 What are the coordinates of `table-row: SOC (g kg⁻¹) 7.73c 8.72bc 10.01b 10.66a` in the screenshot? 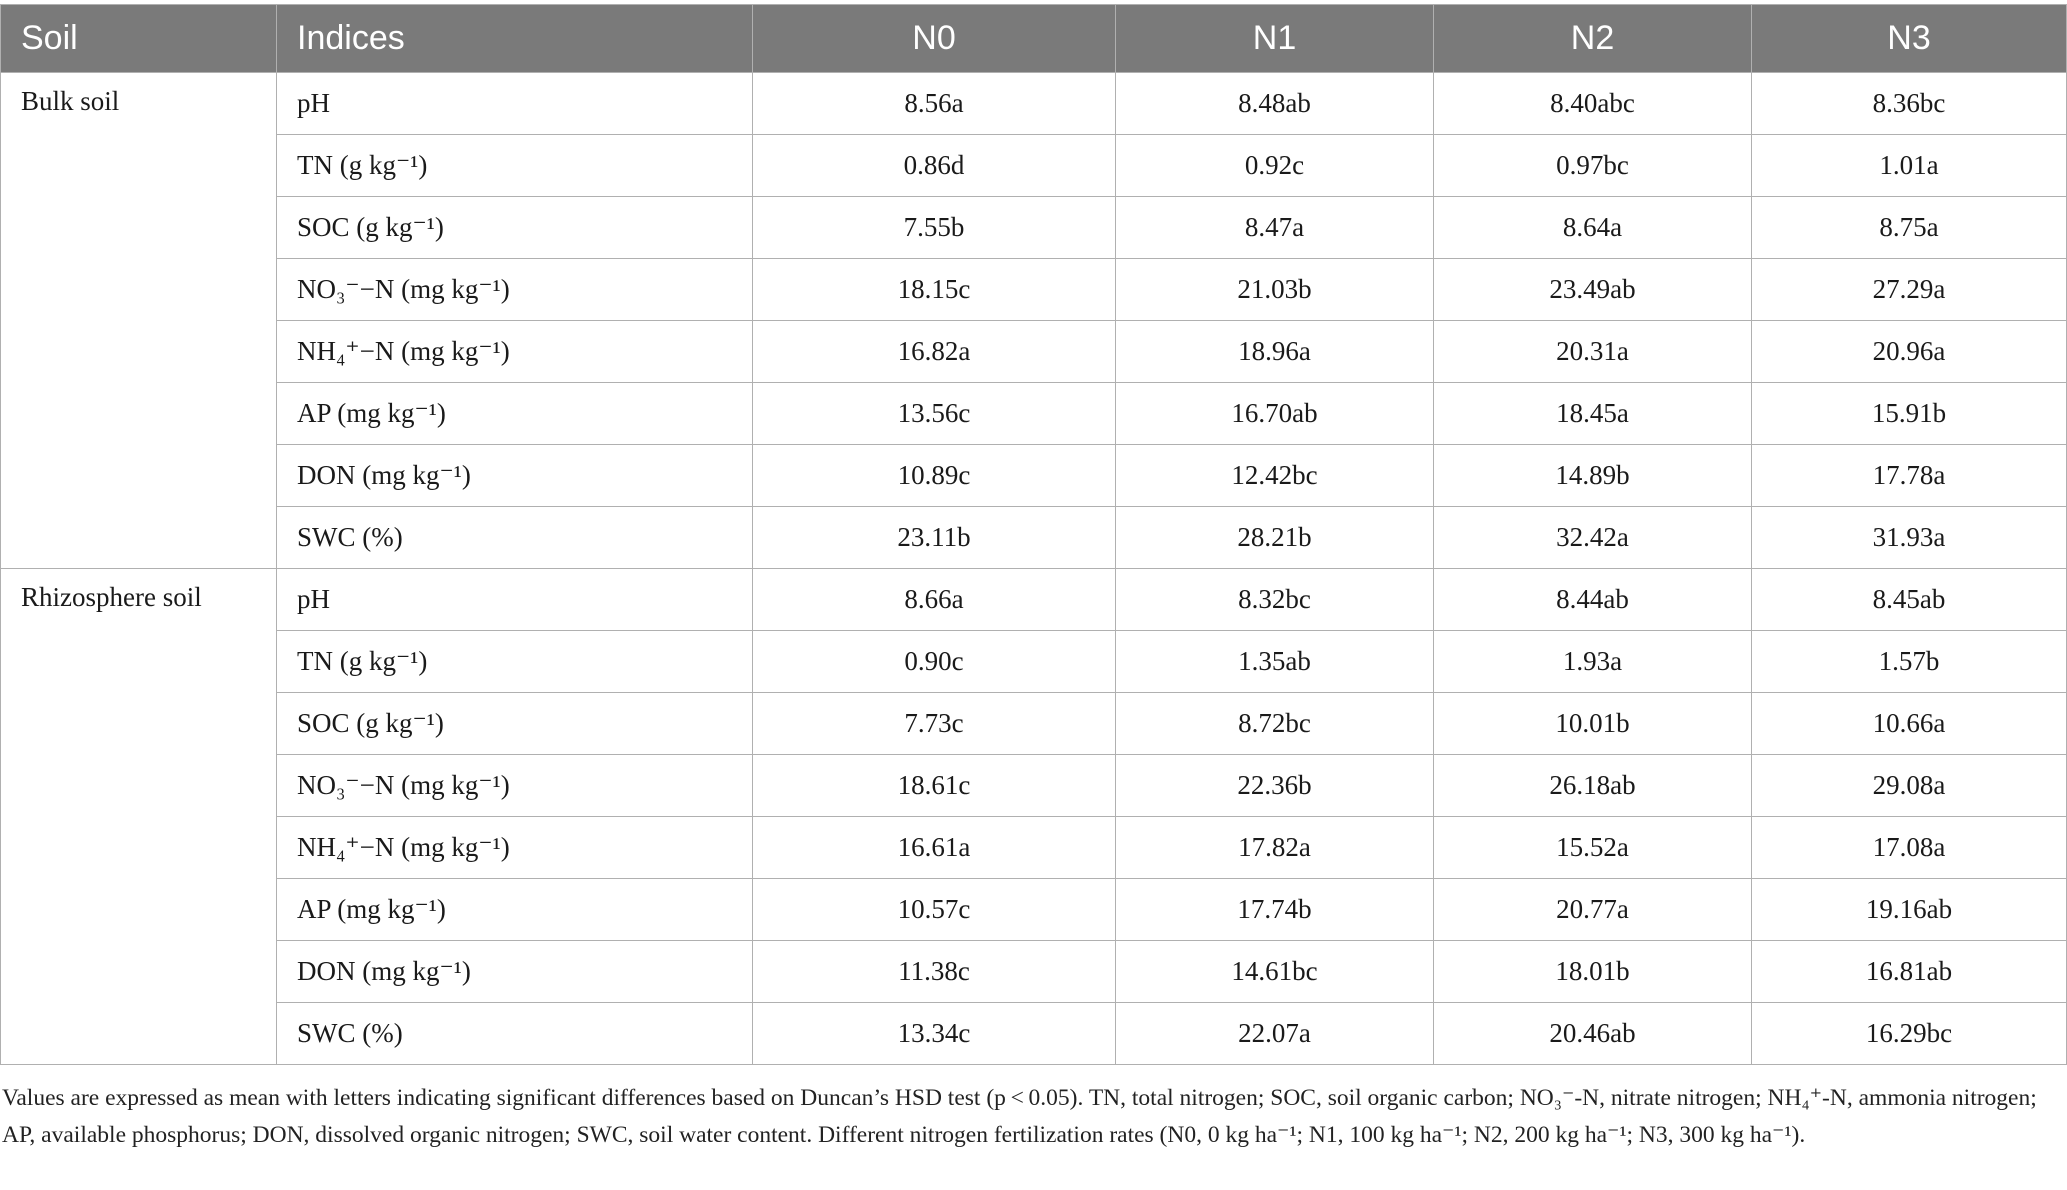 It's located at (1034, 723).